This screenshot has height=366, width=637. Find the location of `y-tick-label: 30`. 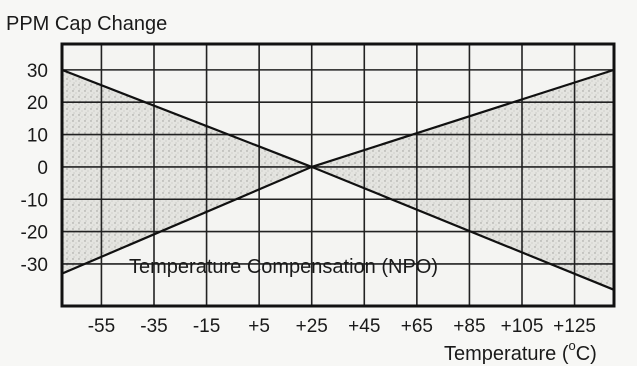

y-tick-label: 30 is located at coordinates (37, 71).